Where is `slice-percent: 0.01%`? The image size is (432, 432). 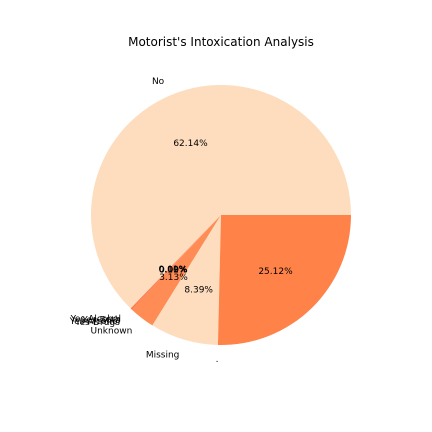
slice-percent: 0.01% is located at coordinates (173, 270).